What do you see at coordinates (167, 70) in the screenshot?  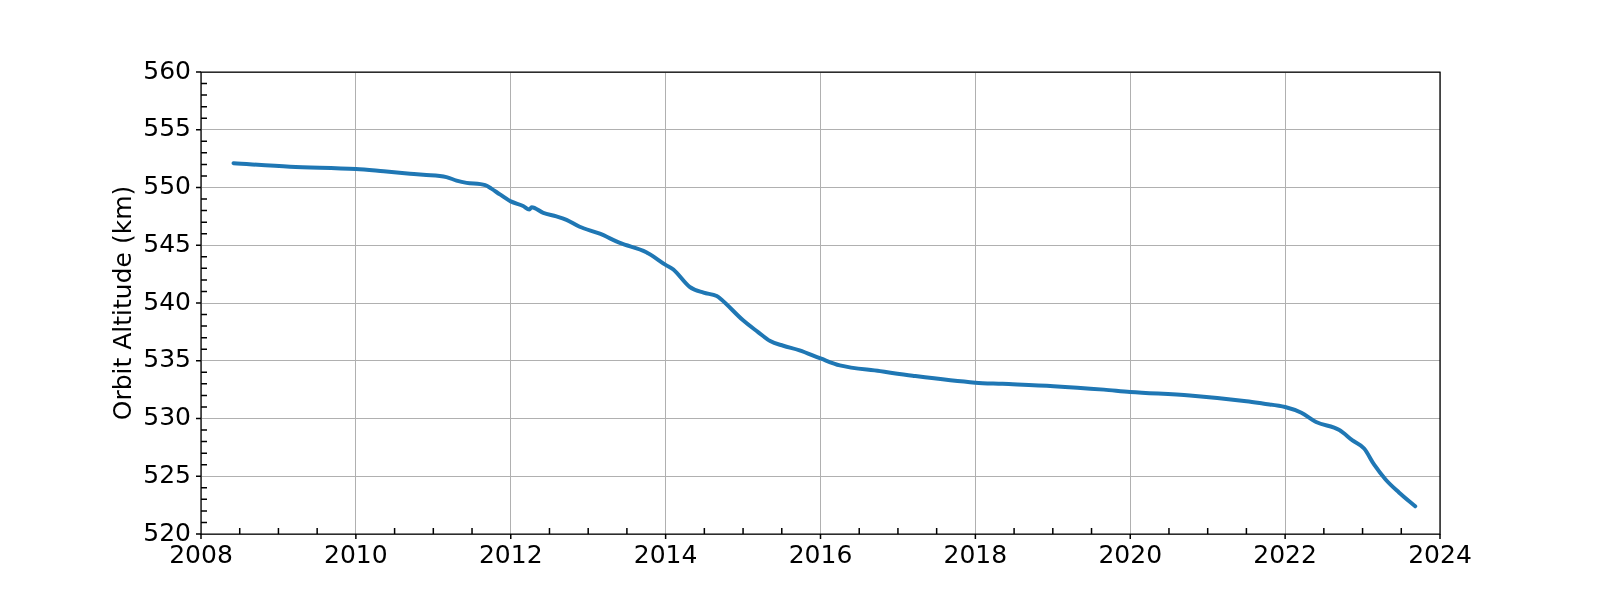 I see `y-tick-label: 560` at bounding box center [167, 70].